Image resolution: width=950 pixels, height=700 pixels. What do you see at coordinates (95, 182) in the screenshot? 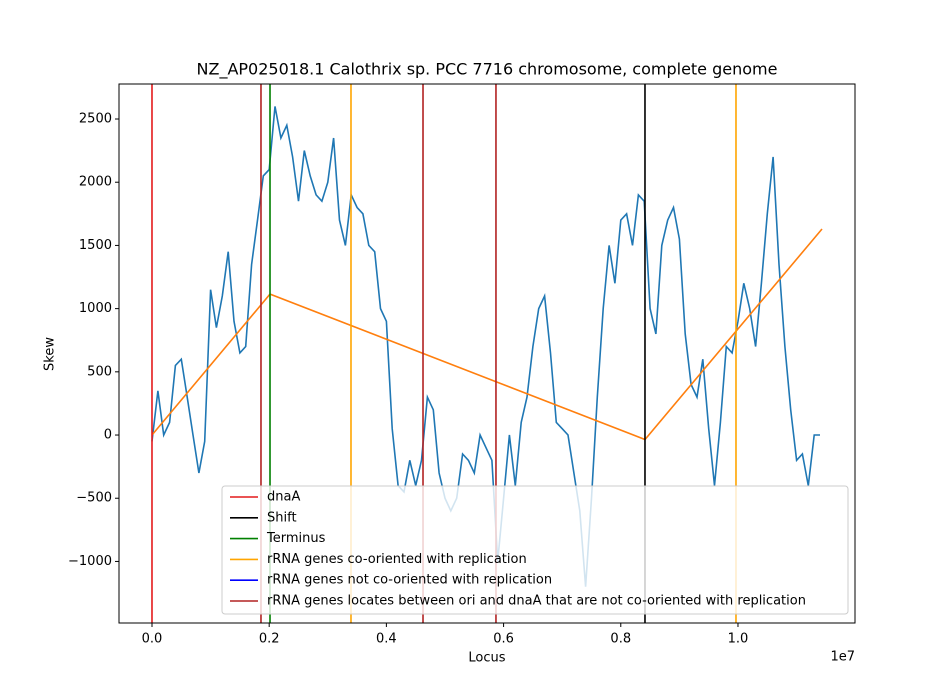
I see `y-tick-label: 2000` at bounding box center [95, 182].